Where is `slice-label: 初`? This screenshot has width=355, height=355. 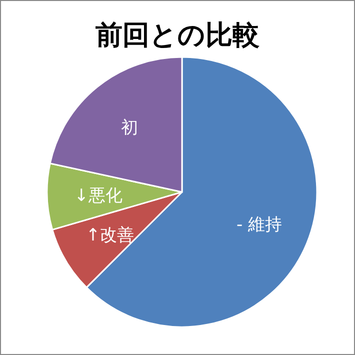 slice-label: 初 is located at coordinates (129, 128).